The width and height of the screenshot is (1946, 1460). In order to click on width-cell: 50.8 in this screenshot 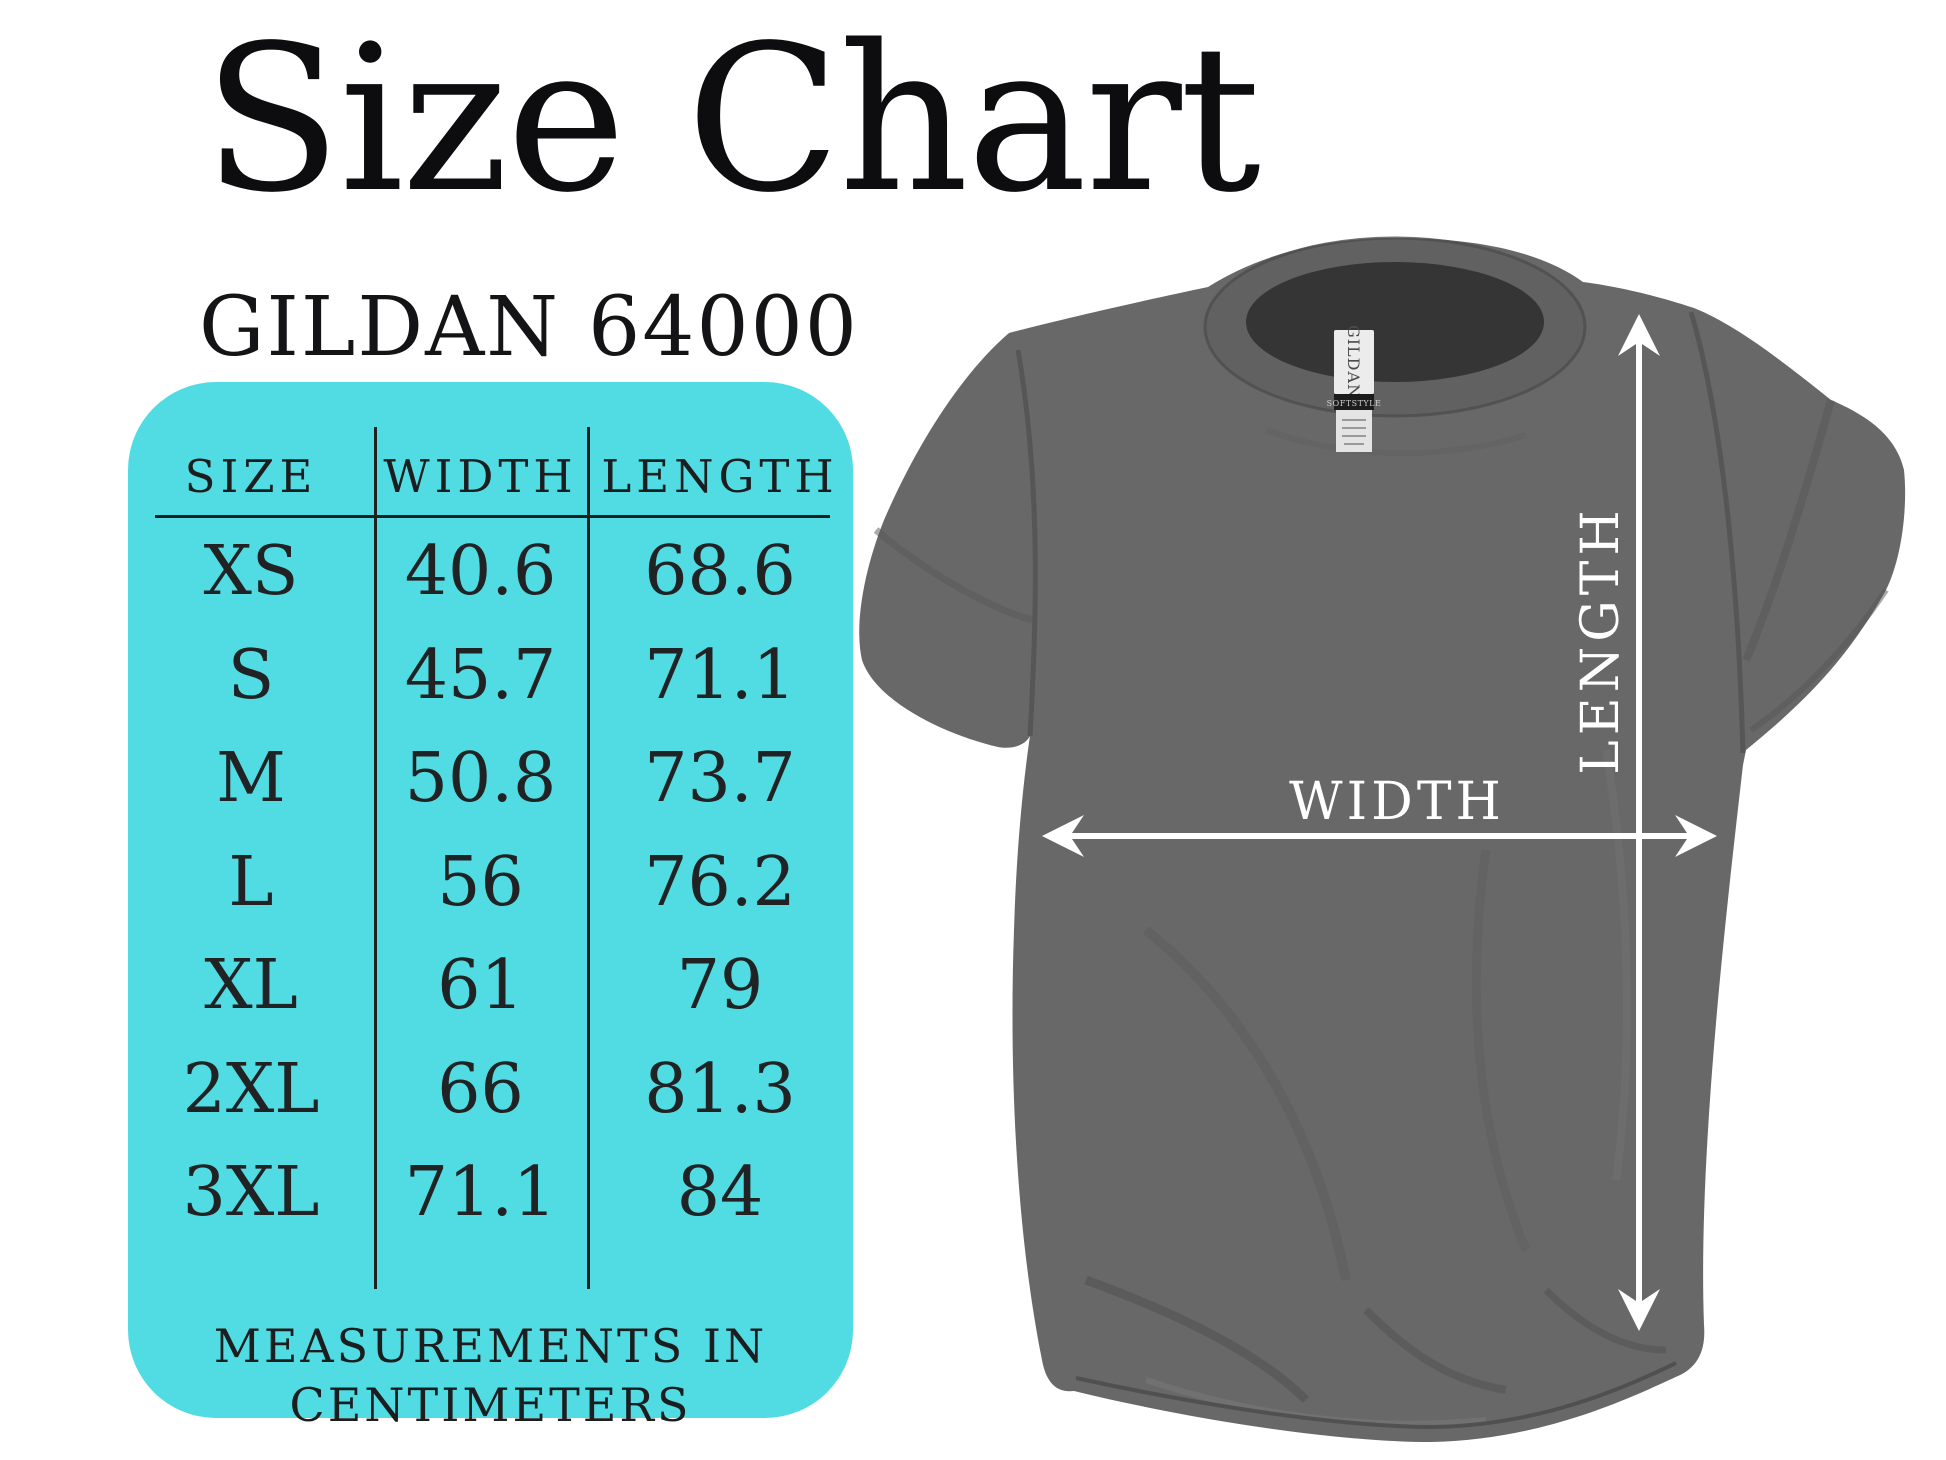, I will do `click(480, 779)`.